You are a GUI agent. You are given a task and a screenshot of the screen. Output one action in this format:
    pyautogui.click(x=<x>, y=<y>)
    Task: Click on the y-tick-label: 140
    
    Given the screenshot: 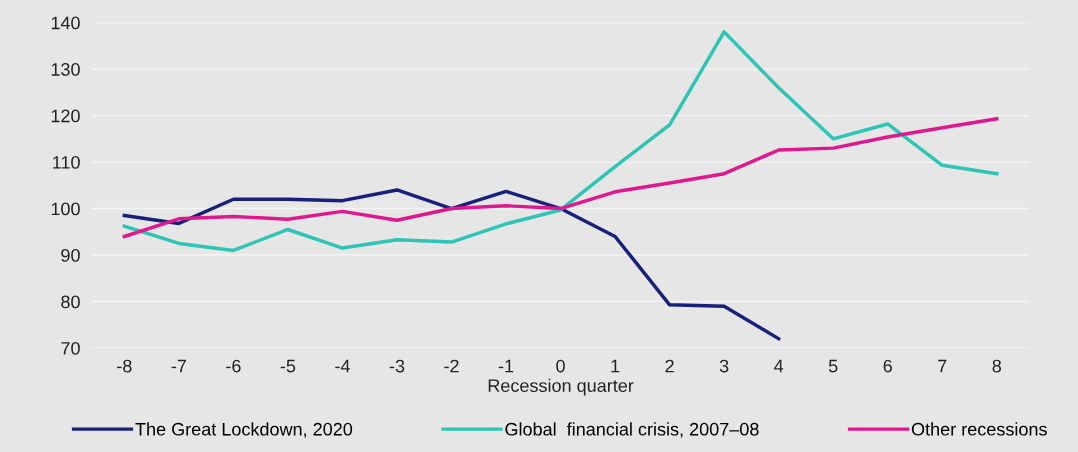 What is the action you would take?
    pyautogui.click(x=65, y=23)
    